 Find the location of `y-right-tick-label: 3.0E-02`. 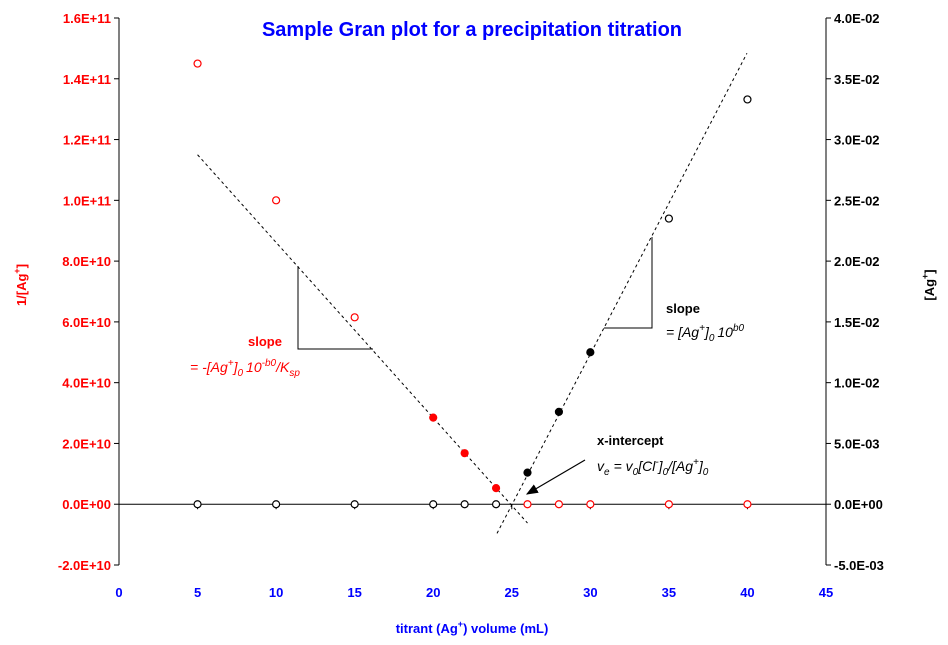

y-right-tick-label: 3.0E-02 is located at coordinates (857, 140).